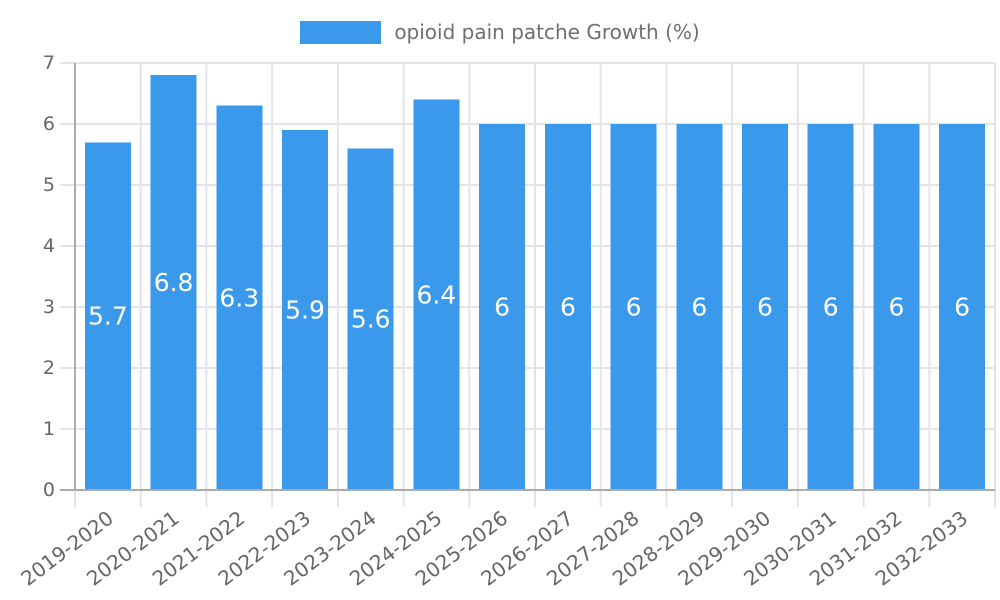 Image resolution: width=1000 pixels, height=600 pixels. I want to click on y-tick-label: 3, so click(49, 307).